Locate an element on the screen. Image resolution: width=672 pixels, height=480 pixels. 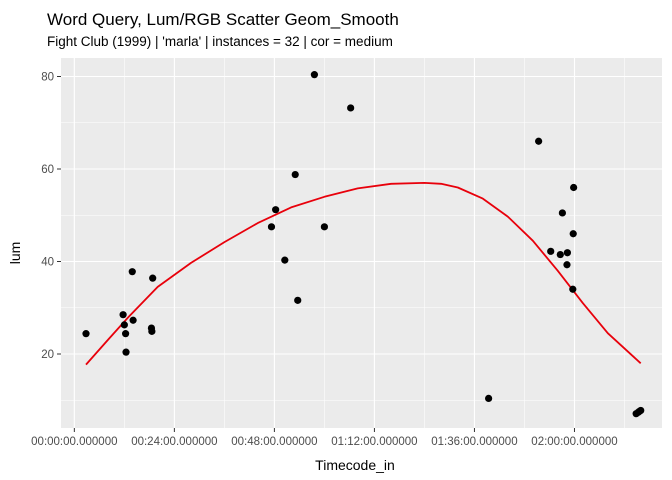
x-tick-label: 02:00:00.000000 is located at coordinates (574, 442).